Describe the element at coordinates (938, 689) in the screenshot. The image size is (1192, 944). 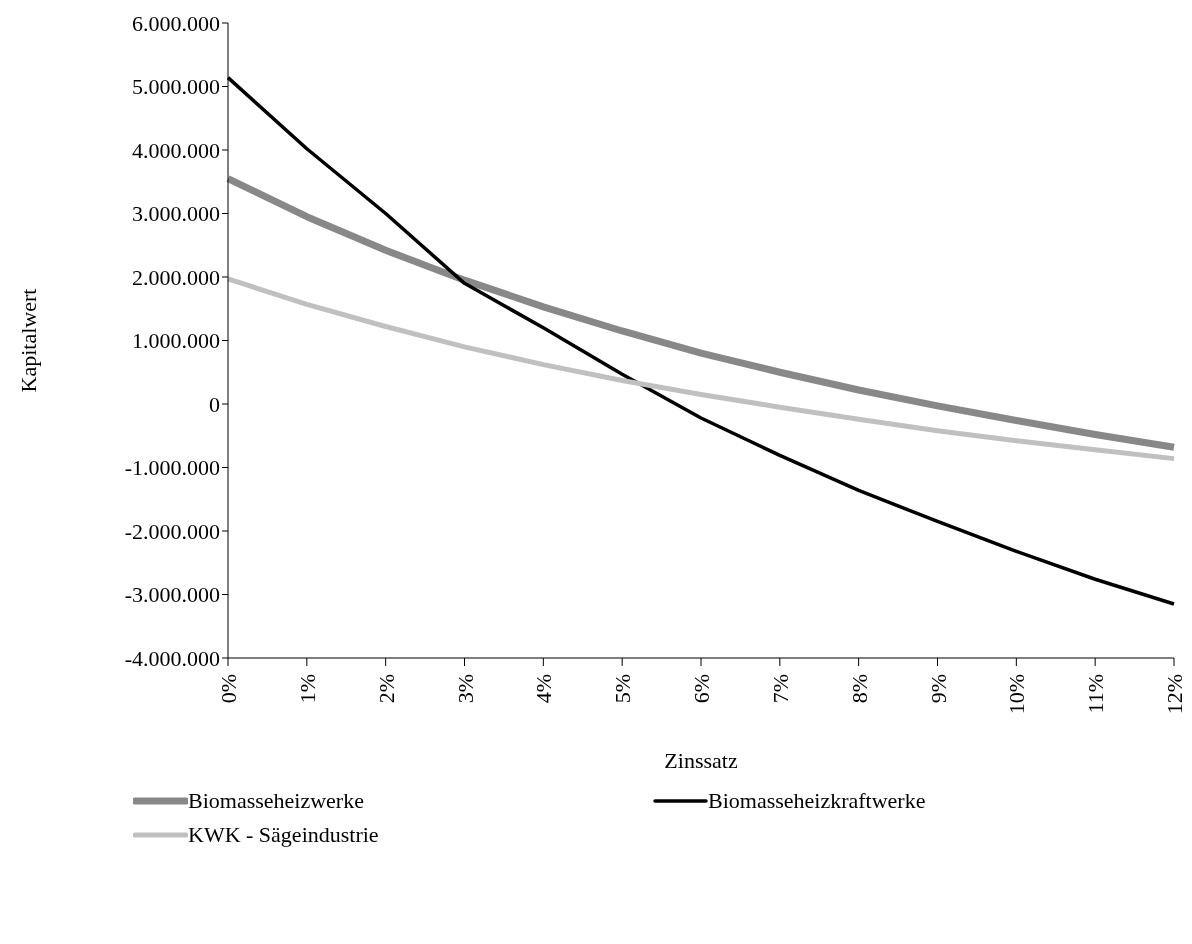
I see `x-tick-label: 9%` at that location.